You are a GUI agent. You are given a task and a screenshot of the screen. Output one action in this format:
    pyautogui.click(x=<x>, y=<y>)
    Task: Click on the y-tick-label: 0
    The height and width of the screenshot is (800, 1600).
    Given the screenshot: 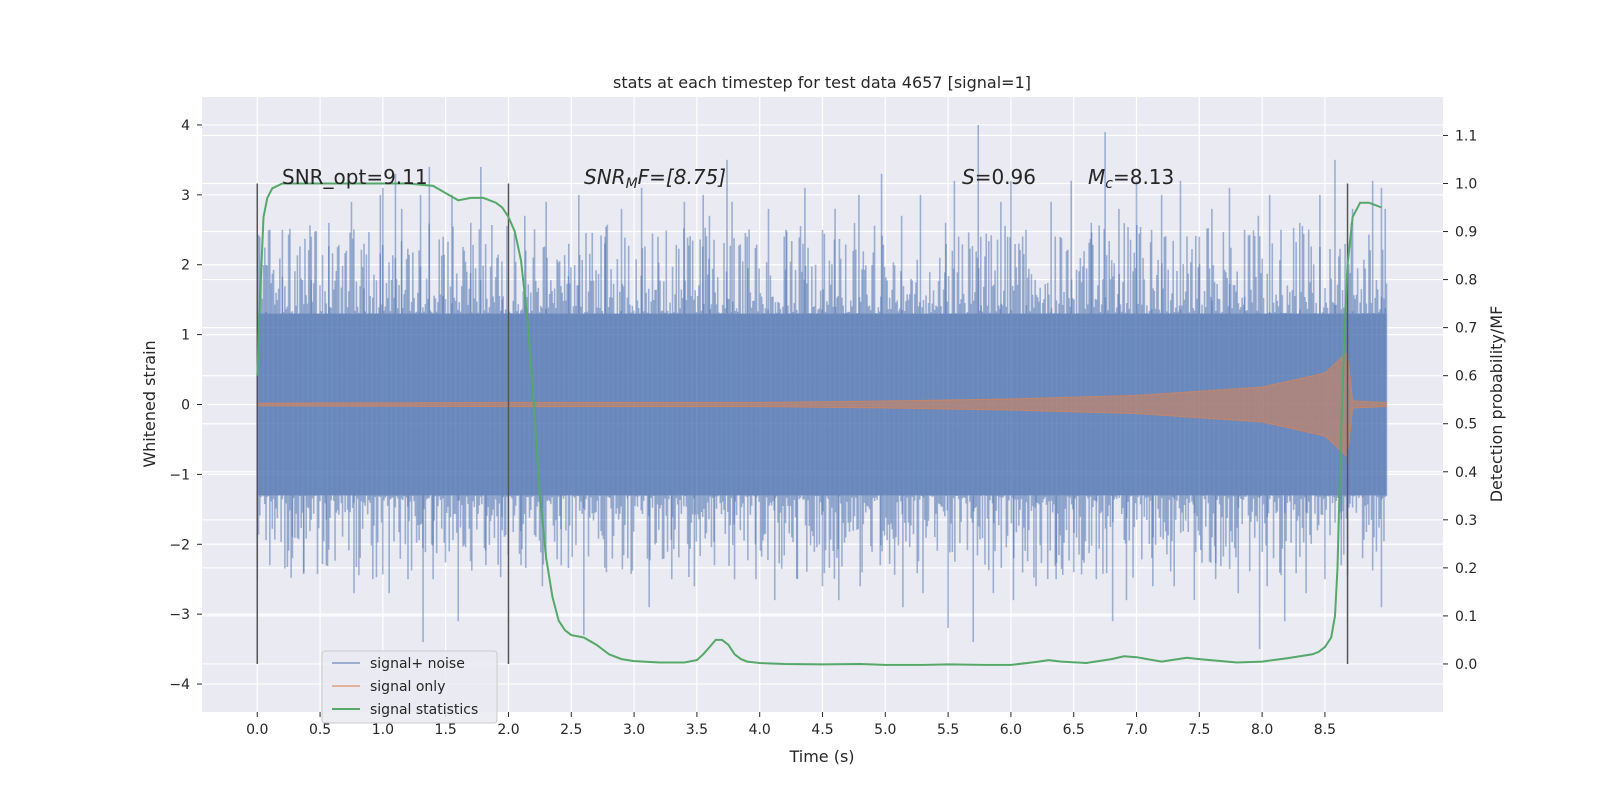 What is the action you would take?
    pyautogui.click(x=185, y=406)
    